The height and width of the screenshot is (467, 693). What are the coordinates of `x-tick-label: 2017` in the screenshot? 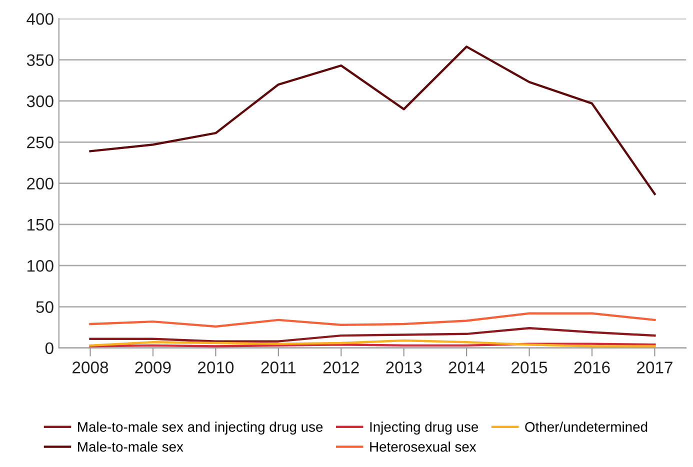 It's located at (654, 368).